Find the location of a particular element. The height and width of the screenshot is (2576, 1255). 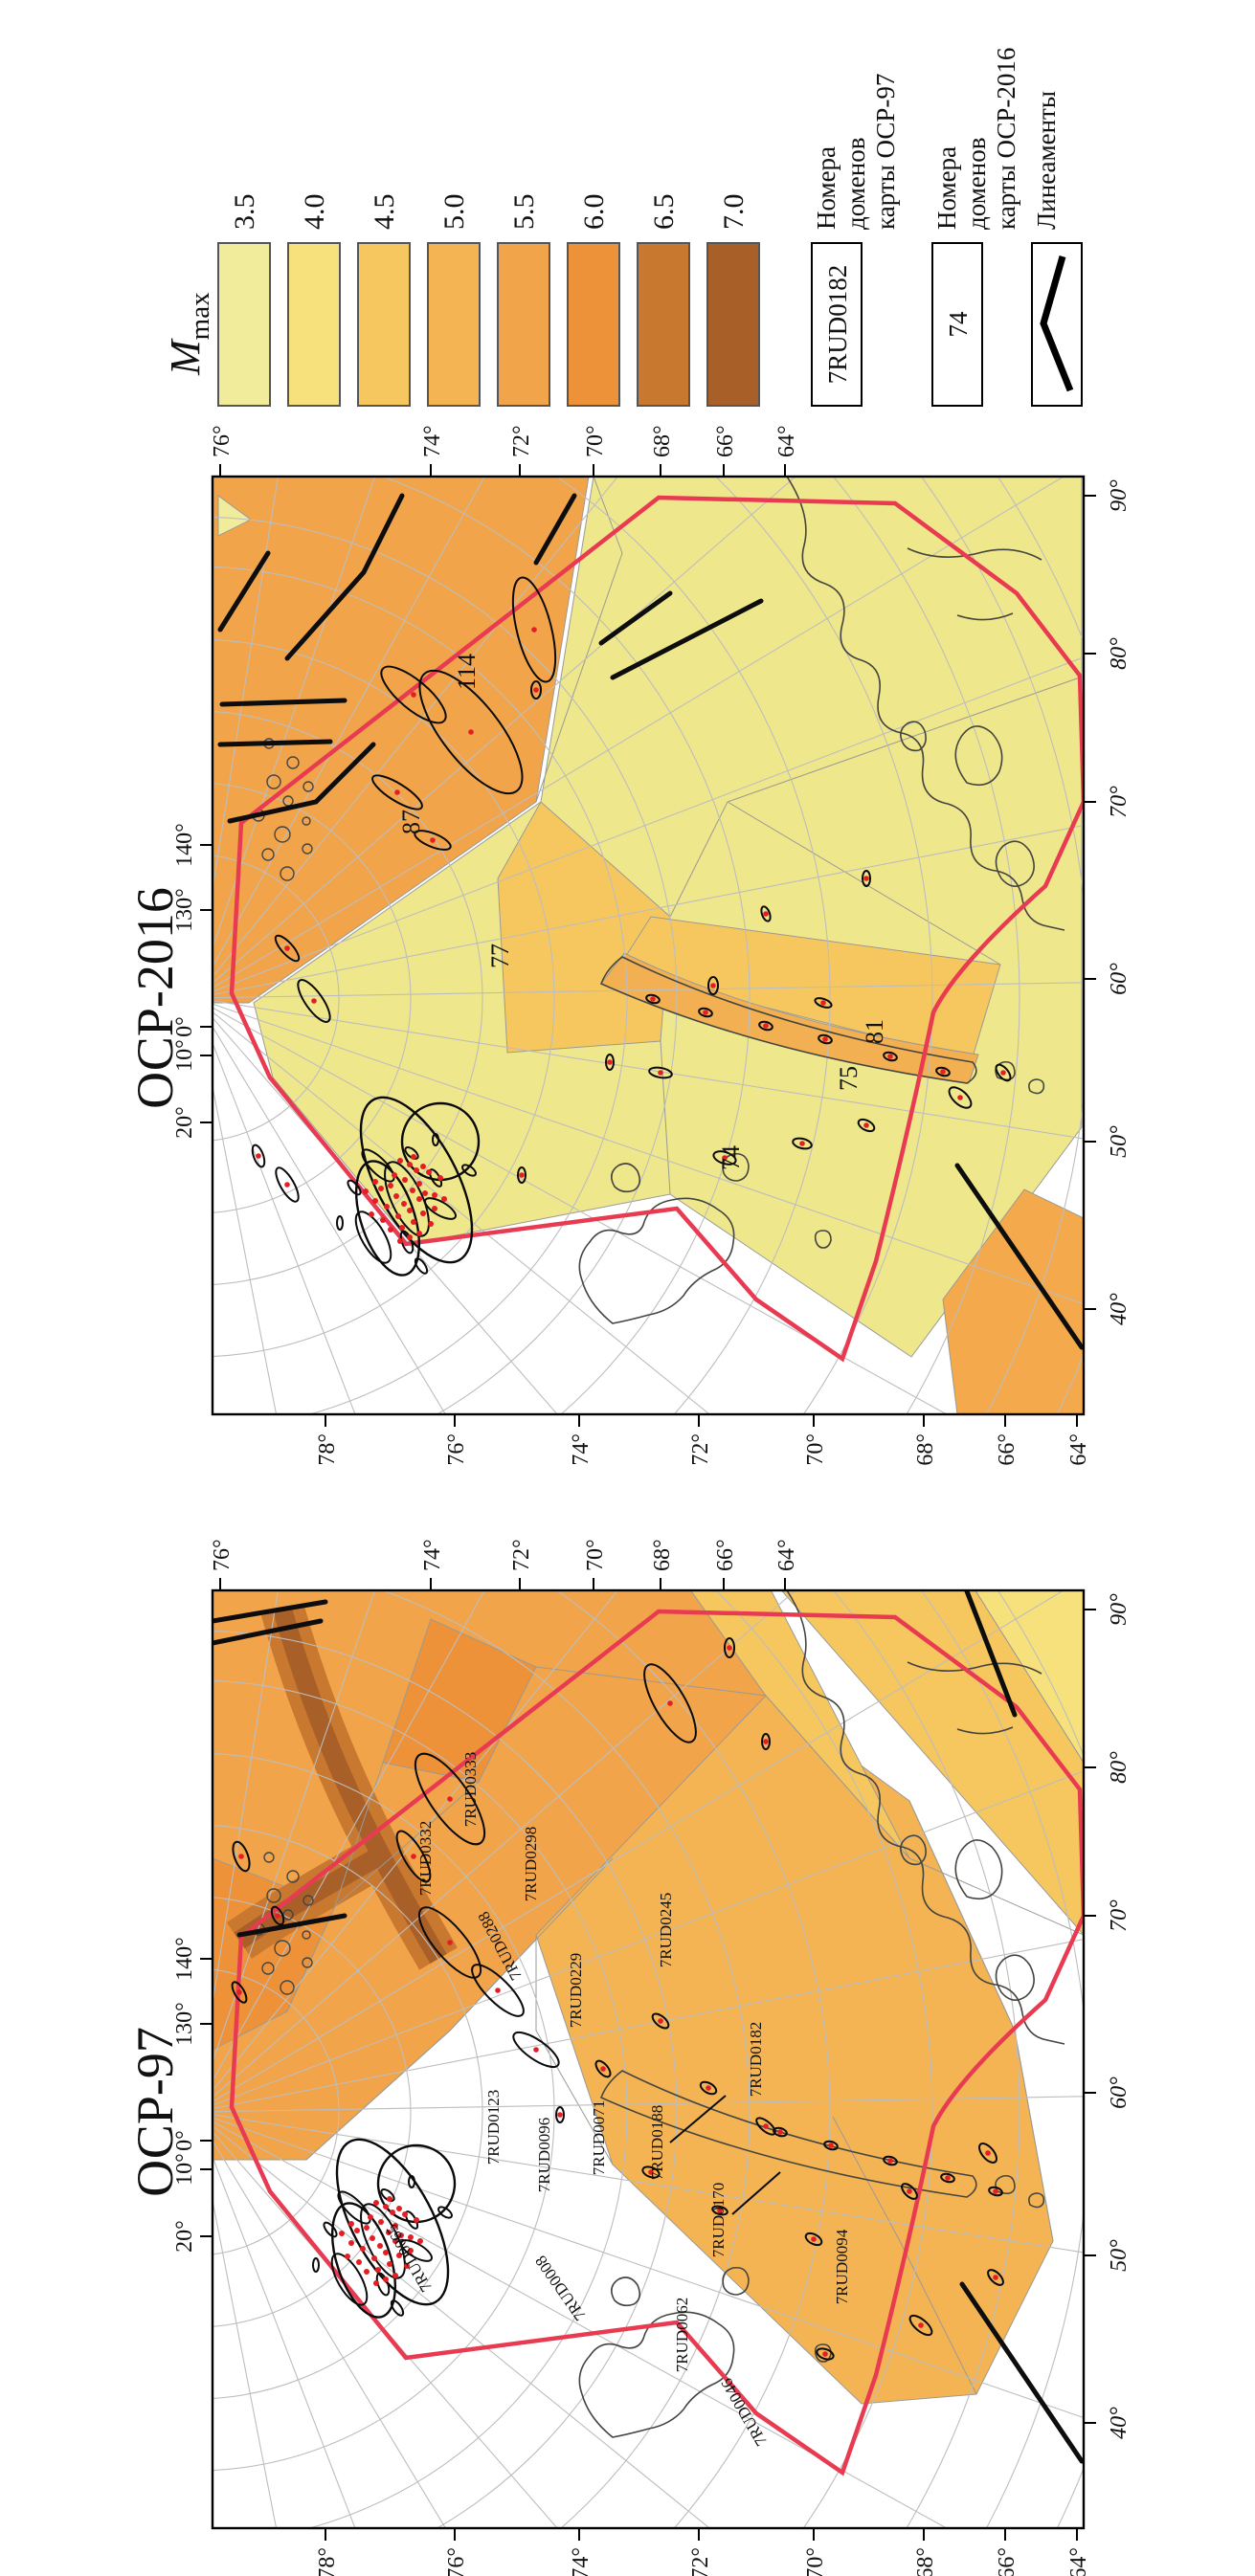

latitude-tick-label: 64° is located at coordinates (787, 441).